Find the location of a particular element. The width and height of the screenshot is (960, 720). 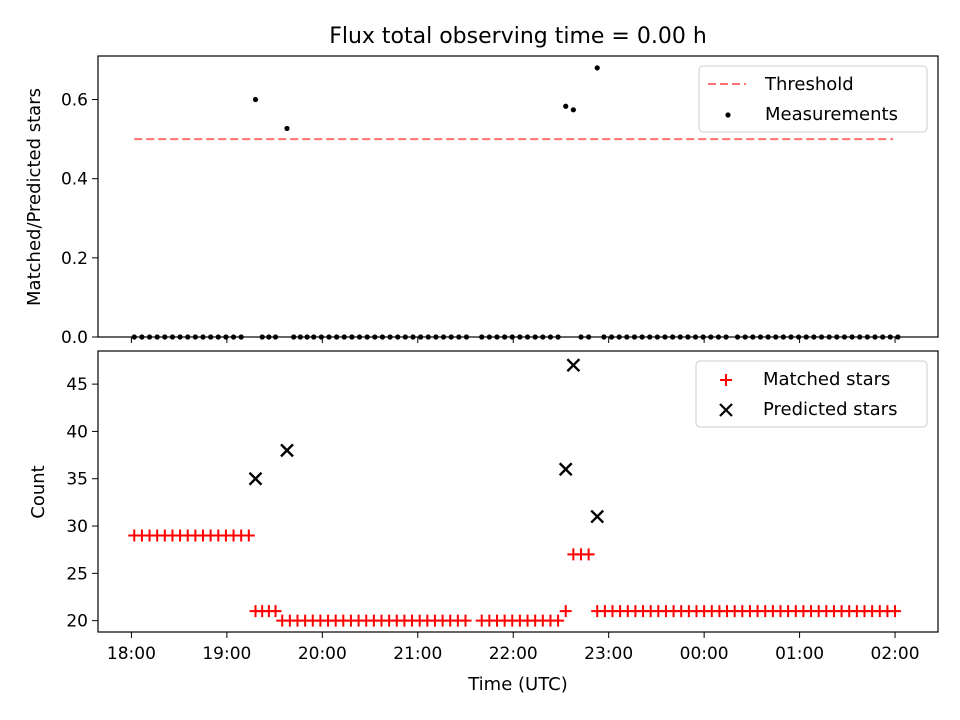

legend-predicted-label: Predicted stars is located at coordinates (830, 409).